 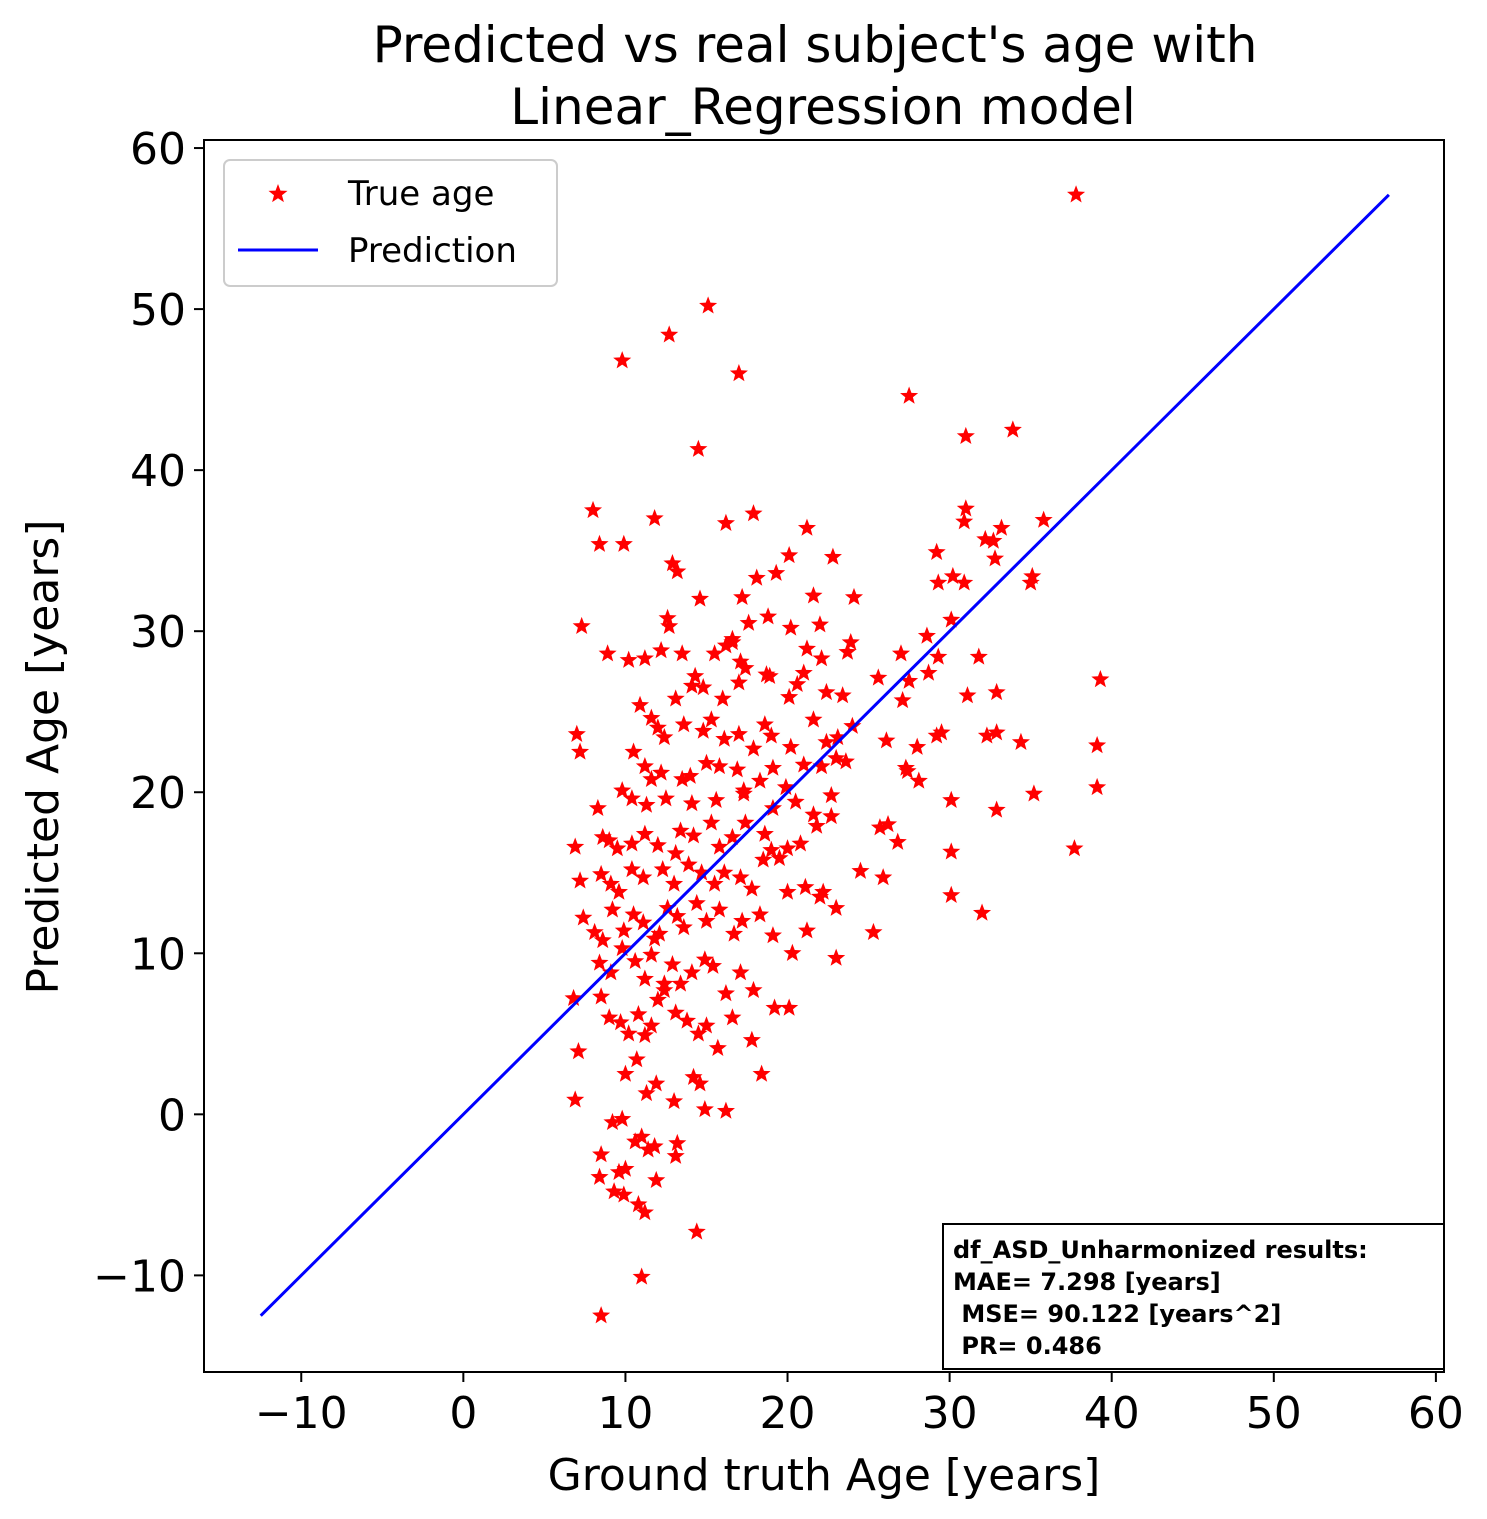 I want to click on stats-line-mae: MAE= 7.298 [years], so click(x=1087, y=1282).